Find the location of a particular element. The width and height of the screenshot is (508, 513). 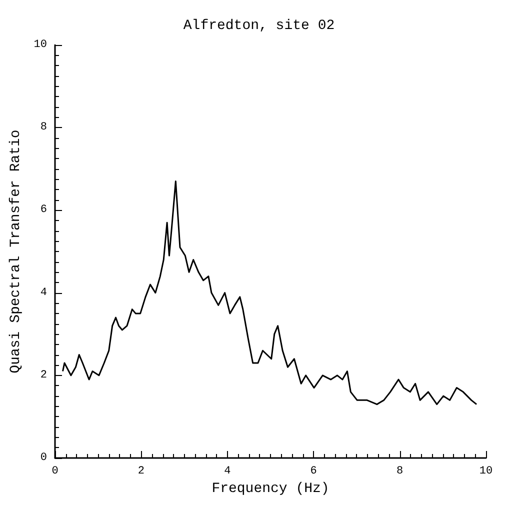

x-tick-label: 6 is located at coordinates (313, 472).